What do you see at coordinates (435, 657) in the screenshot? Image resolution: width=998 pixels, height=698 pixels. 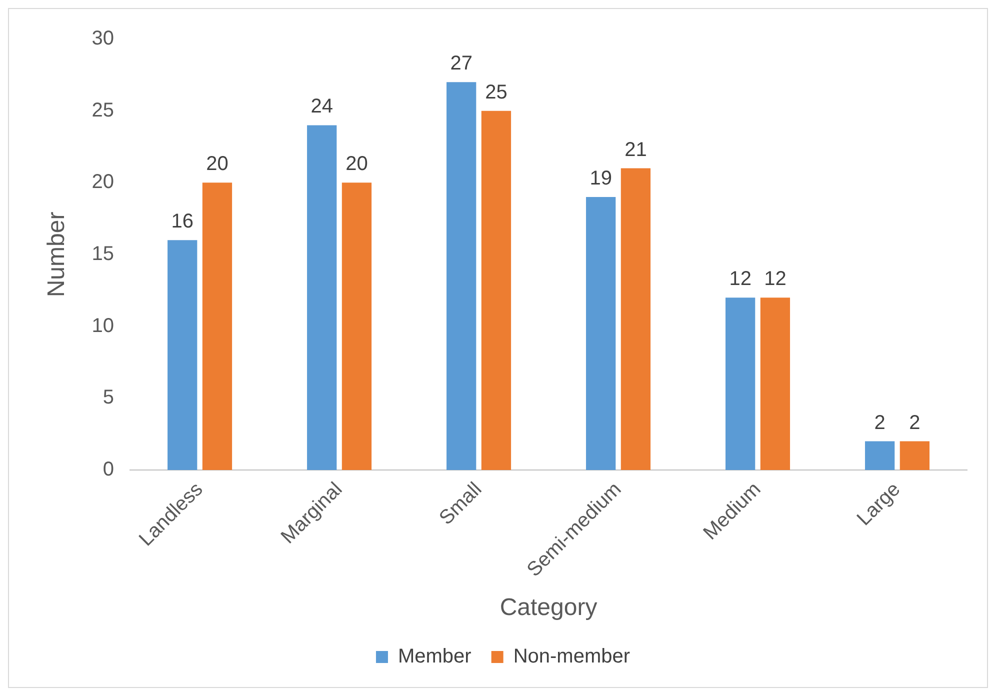 I see `legend-label: Member` at bounding box center [435, 657].